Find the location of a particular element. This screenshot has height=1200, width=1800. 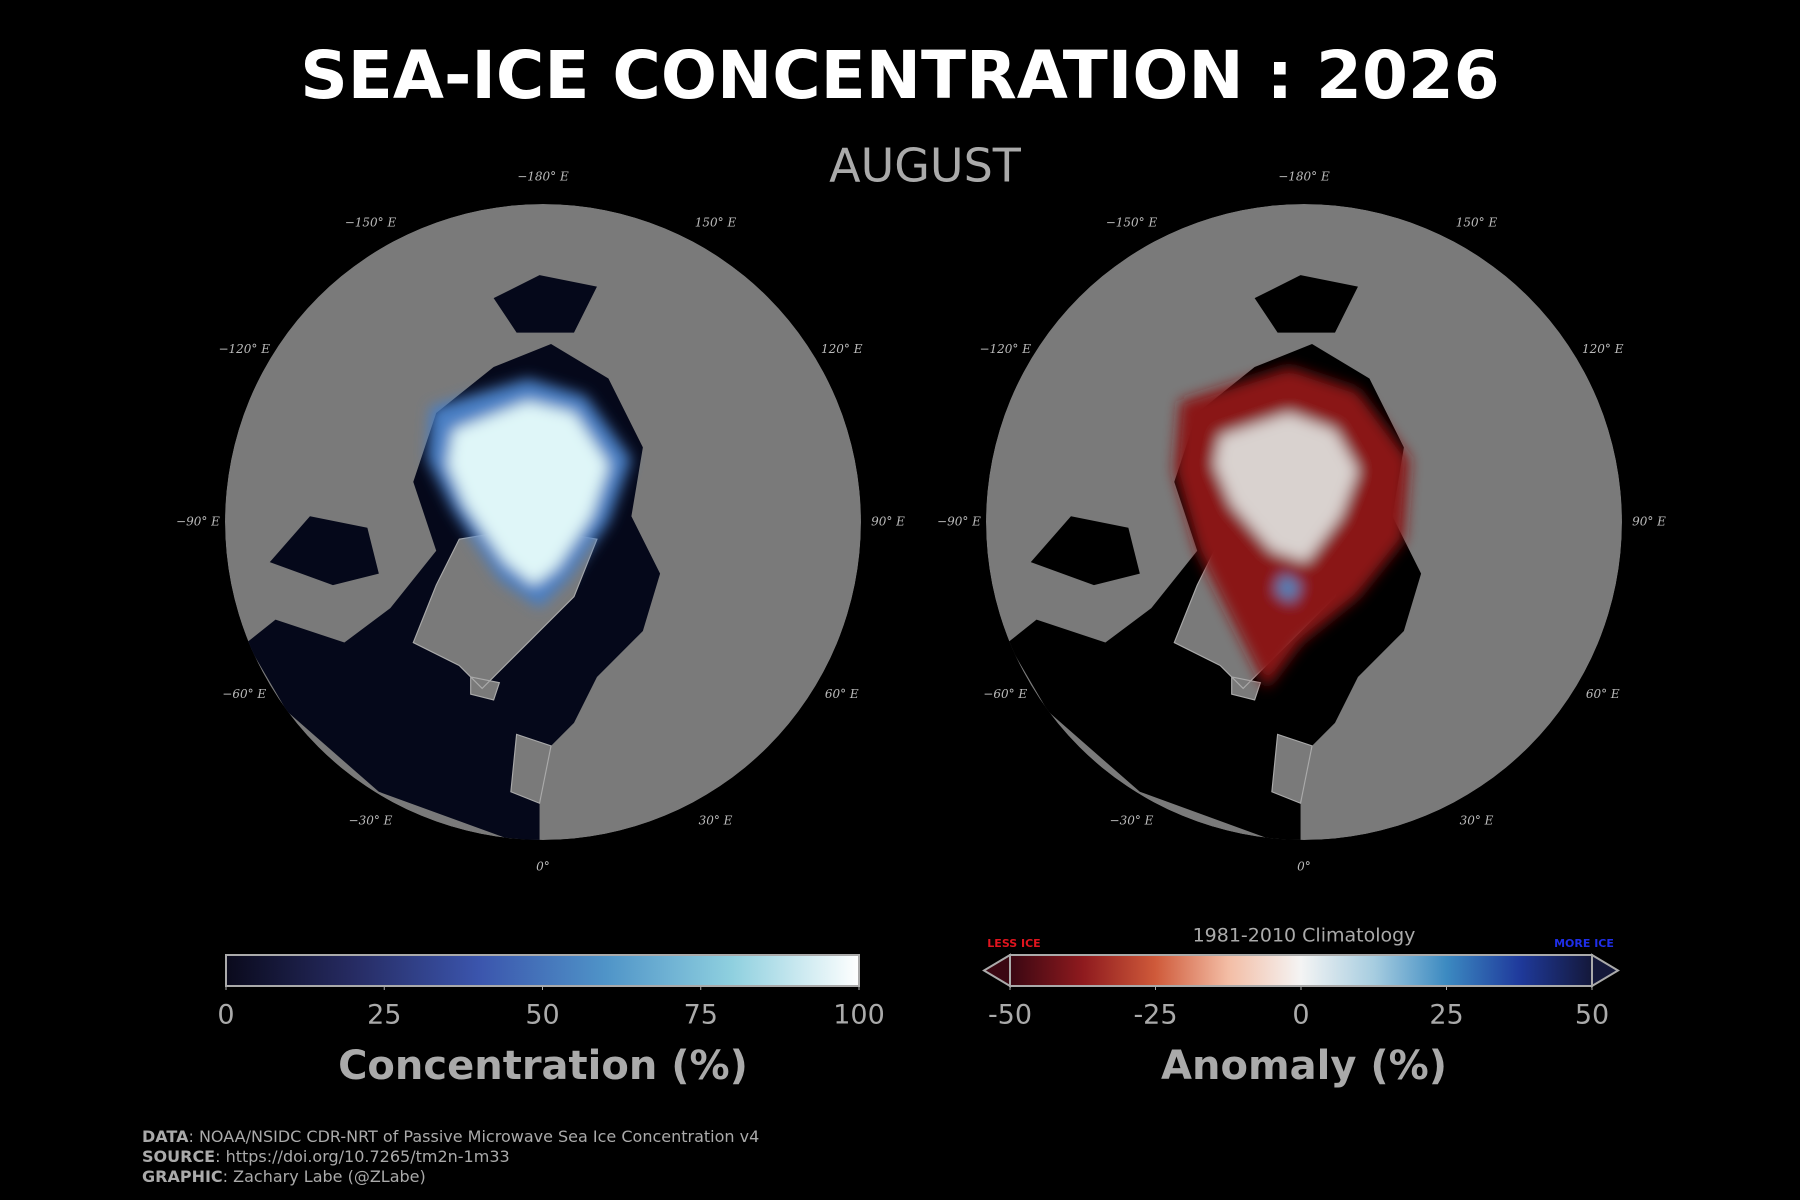

subtitle: AUGUST is located at coordinates (925, 166).